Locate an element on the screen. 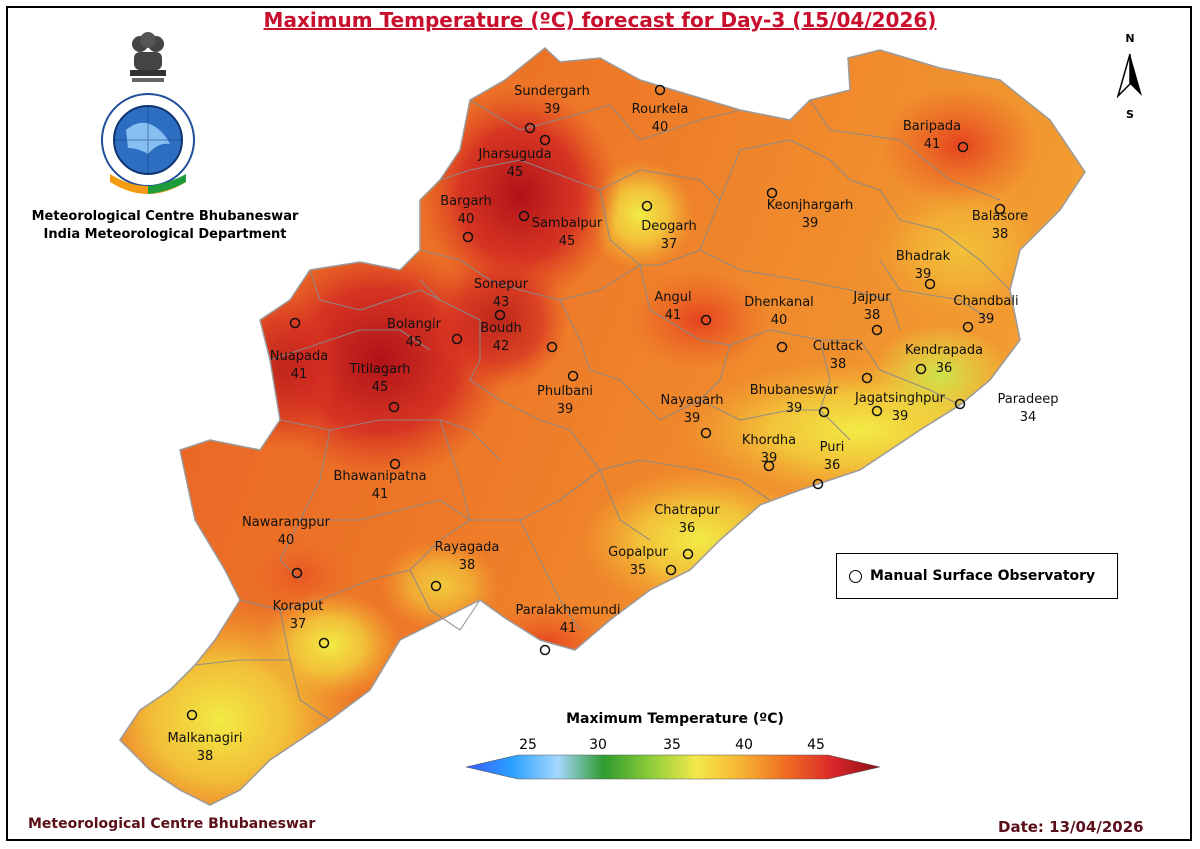  ashoka-emblem-icon is located at coordinates (148, 57).